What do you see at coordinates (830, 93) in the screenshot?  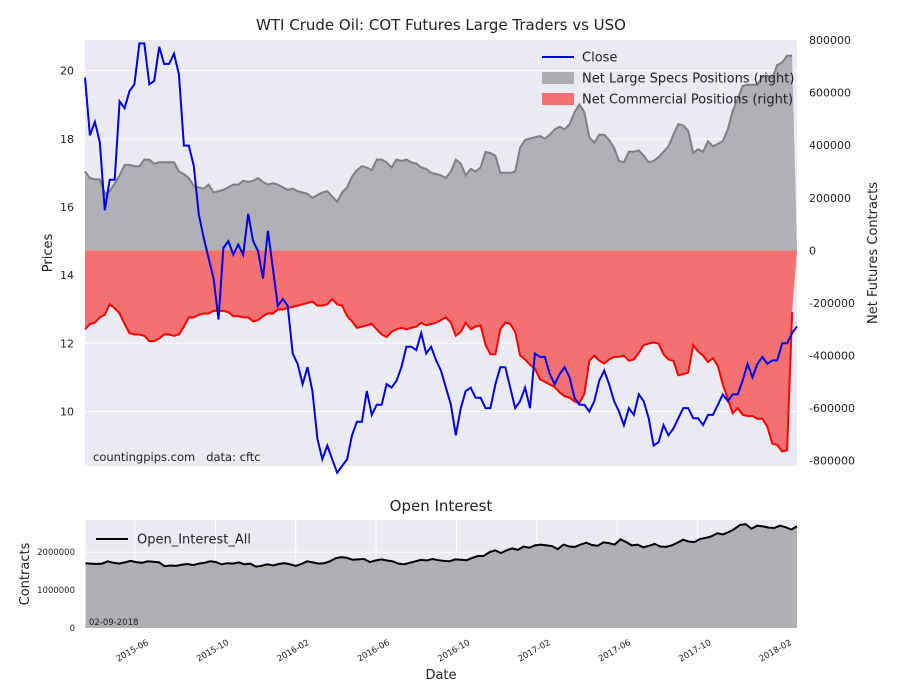 I see `right-tick-label: 600000` at bounding box center [830, 93].